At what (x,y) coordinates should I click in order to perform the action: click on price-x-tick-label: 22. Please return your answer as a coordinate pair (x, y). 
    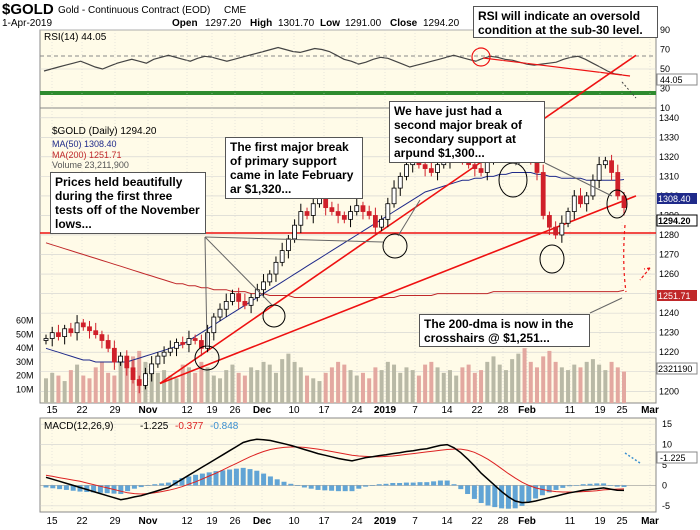
    Looking at the image, I should click on (82, 410).